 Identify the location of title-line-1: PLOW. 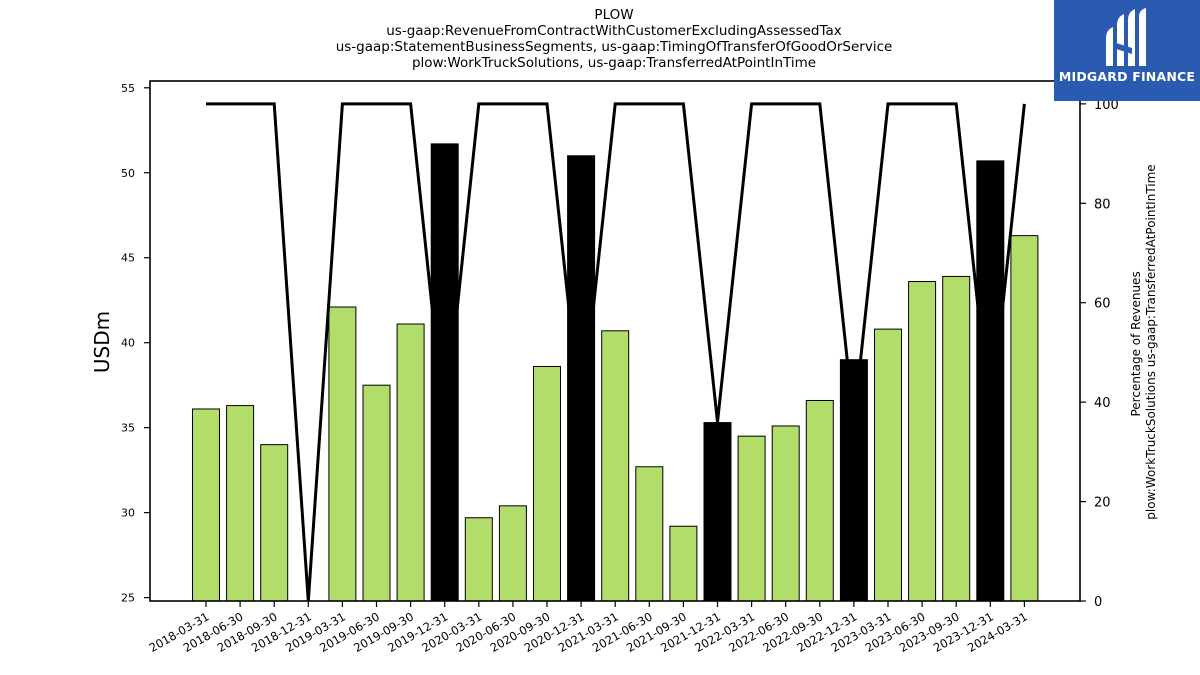
(614, 15).